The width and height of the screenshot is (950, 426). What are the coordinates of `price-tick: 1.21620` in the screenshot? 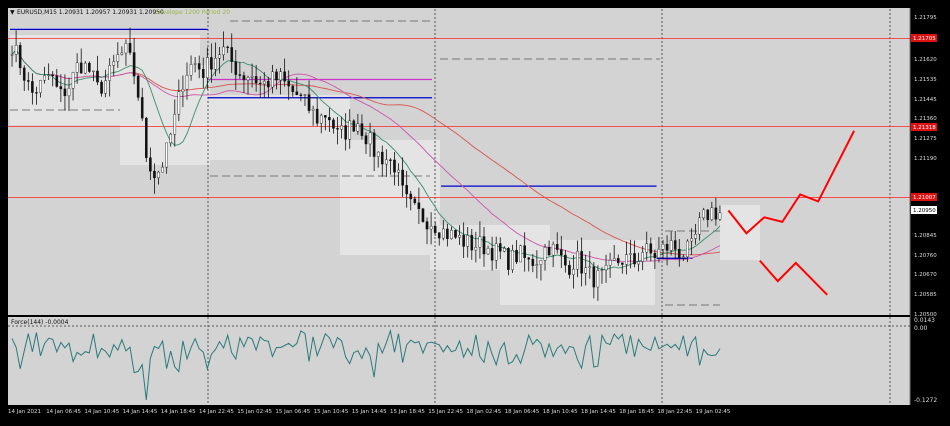 It's located at (925, 60).